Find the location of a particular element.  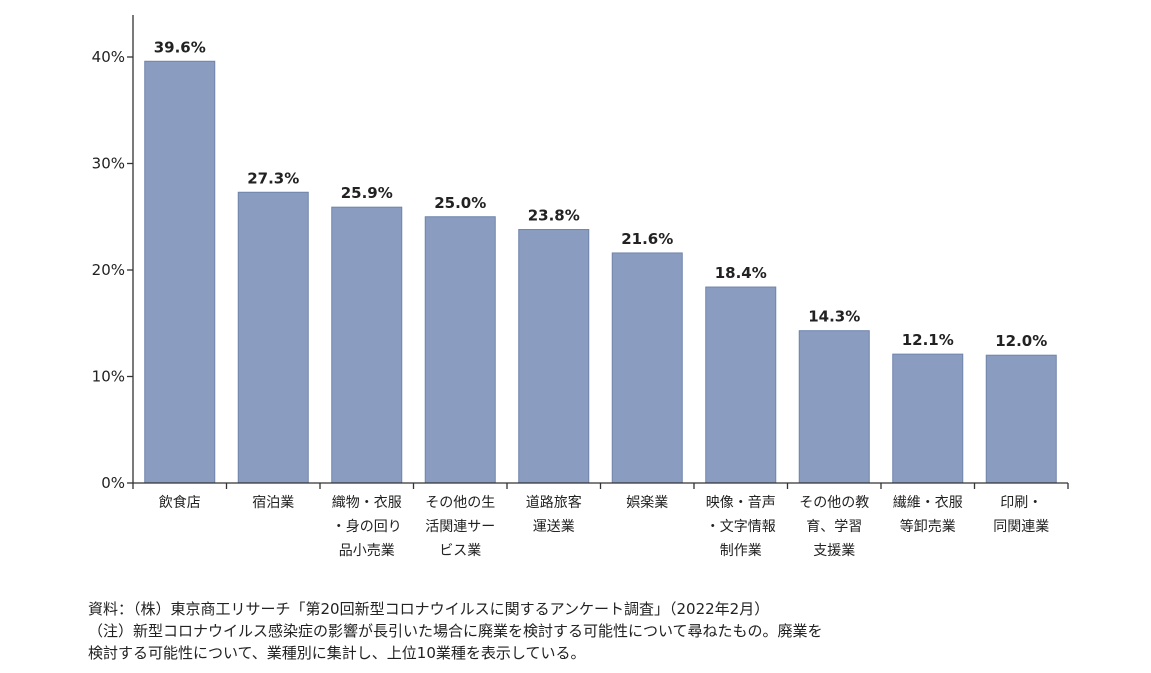

x-tick-label: その他の教育、学習支援業 is located at coordinates (834, 527).